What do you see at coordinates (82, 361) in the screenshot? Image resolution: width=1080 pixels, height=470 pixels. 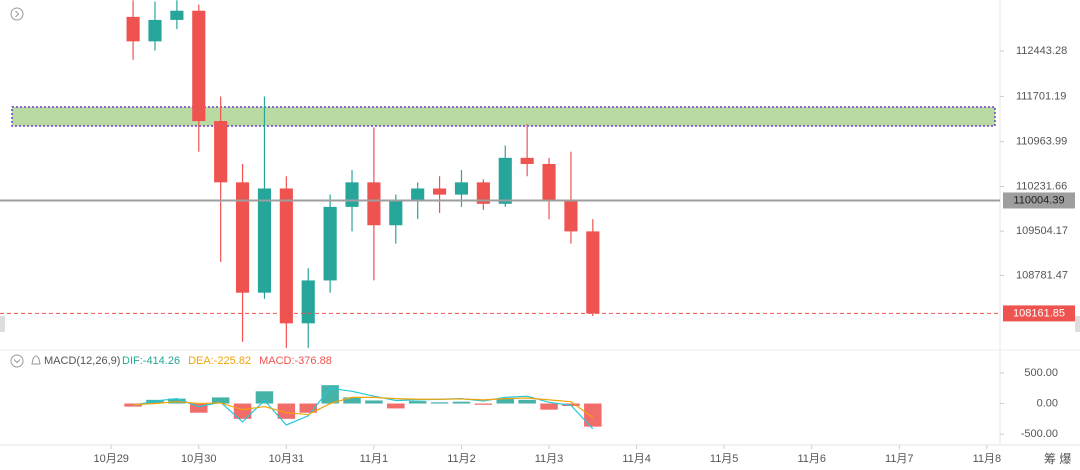 I see `macd-title: MACD(12,26,9)` at bounding box center [82, 361].